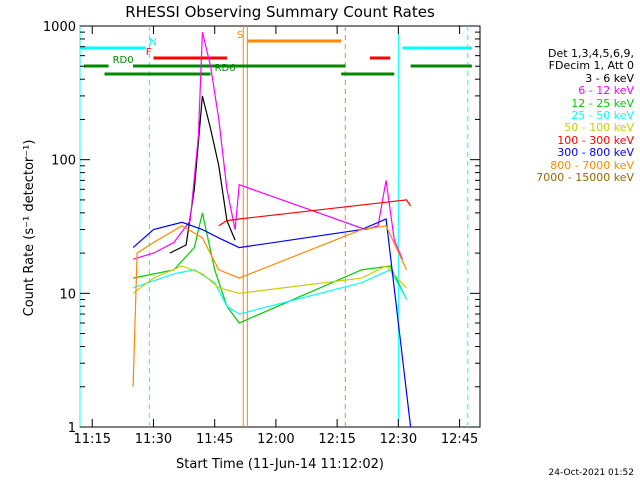 This screenshot has width=640, height=480. Describe the element at coordinates (275, 439) in the screenshot. I see `x-tick-label-3: 12:00` at that location.